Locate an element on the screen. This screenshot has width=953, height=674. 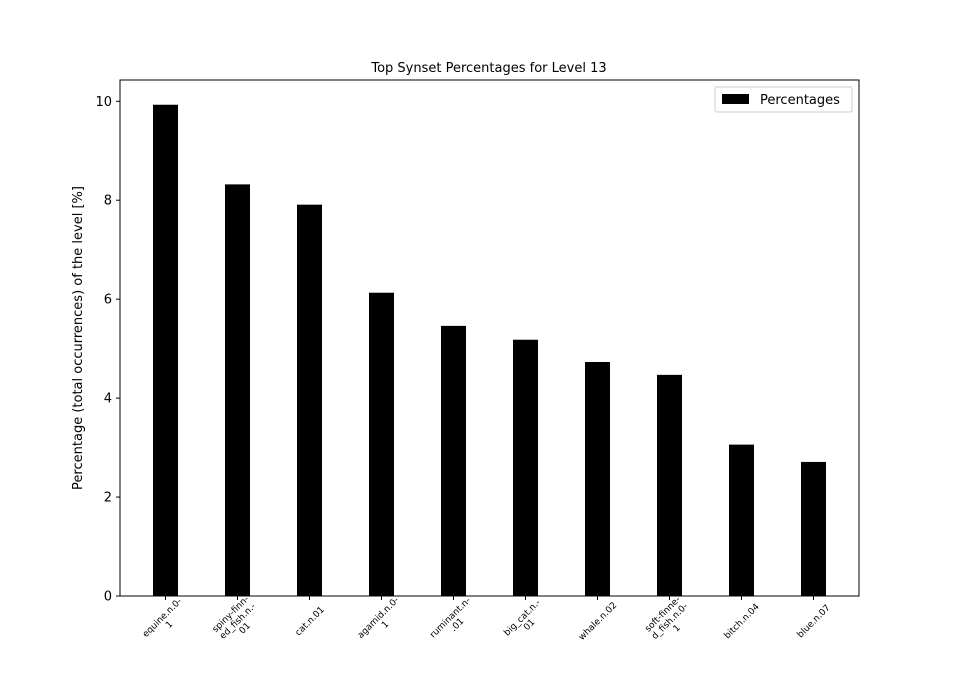
x-tick-label: big_cat.n.-01 is located at coordinates (525, 621).